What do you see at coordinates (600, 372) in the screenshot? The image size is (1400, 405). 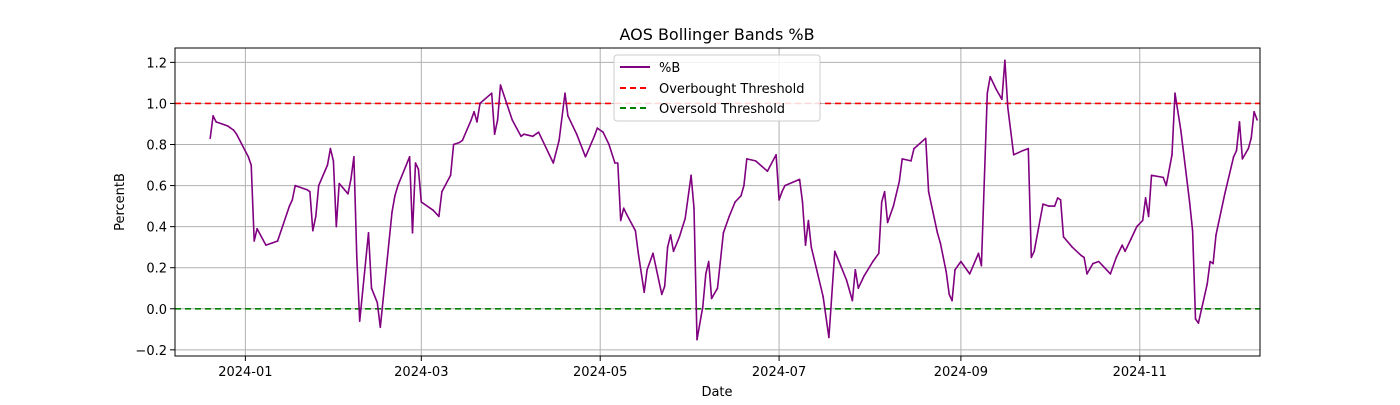 I see `x-tick-label: 2024-05` at bounding box center [600, 372].